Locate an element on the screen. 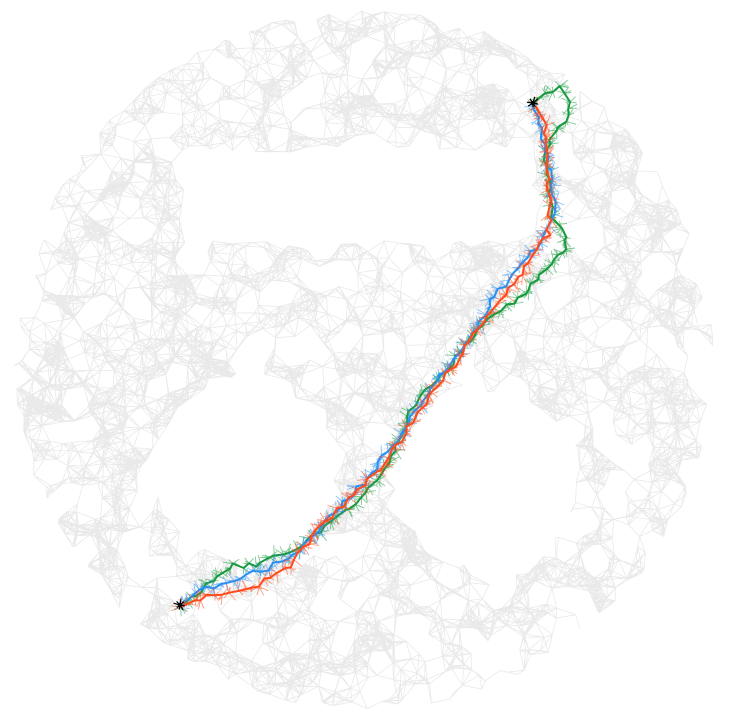  start-node is located at coordinates (179, 604).